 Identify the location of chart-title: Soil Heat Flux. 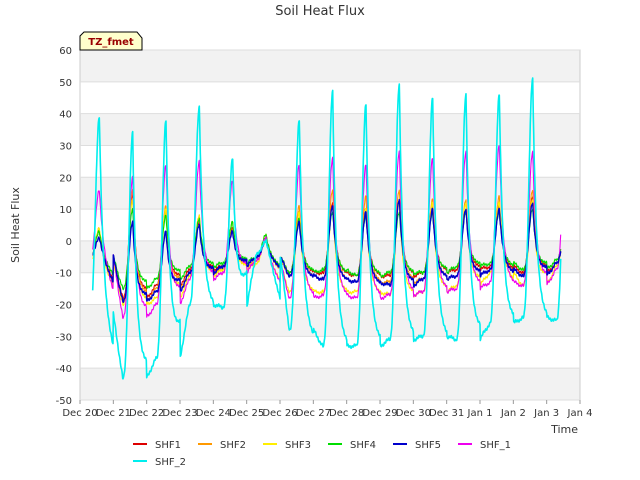
(320, 11).